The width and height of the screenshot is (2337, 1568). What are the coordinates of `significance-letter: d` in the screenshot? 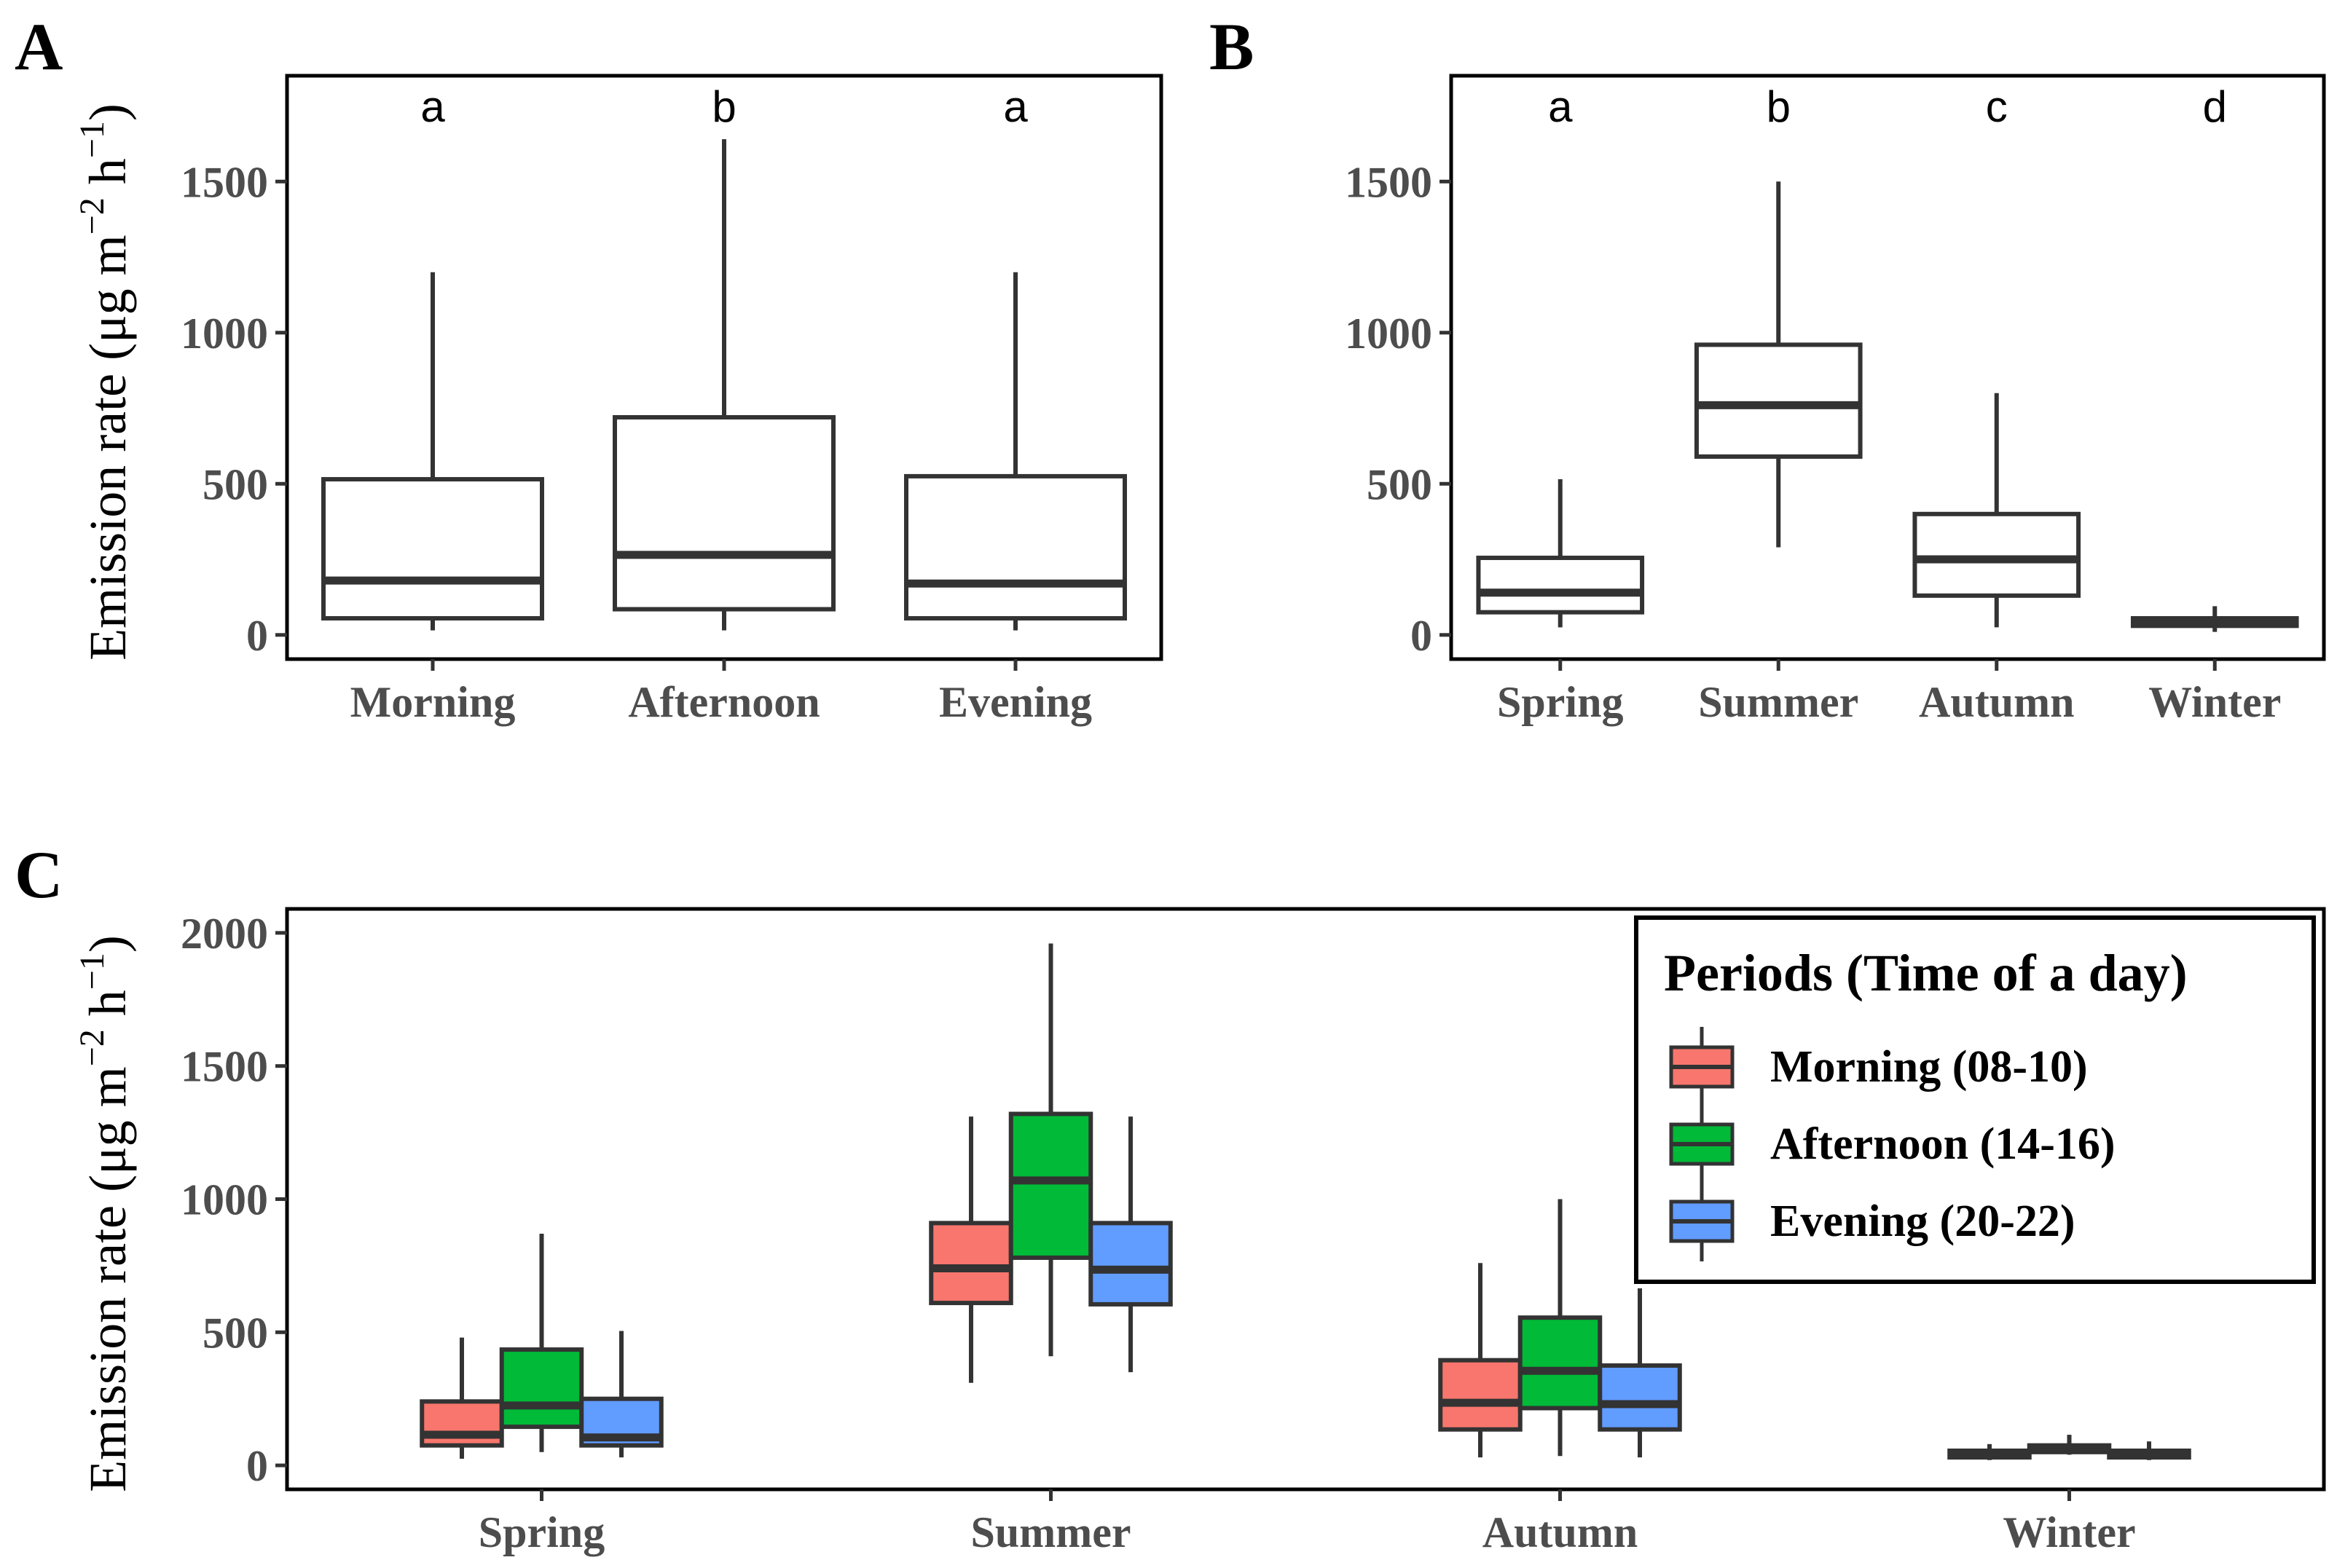 It's located at (2215, 106).